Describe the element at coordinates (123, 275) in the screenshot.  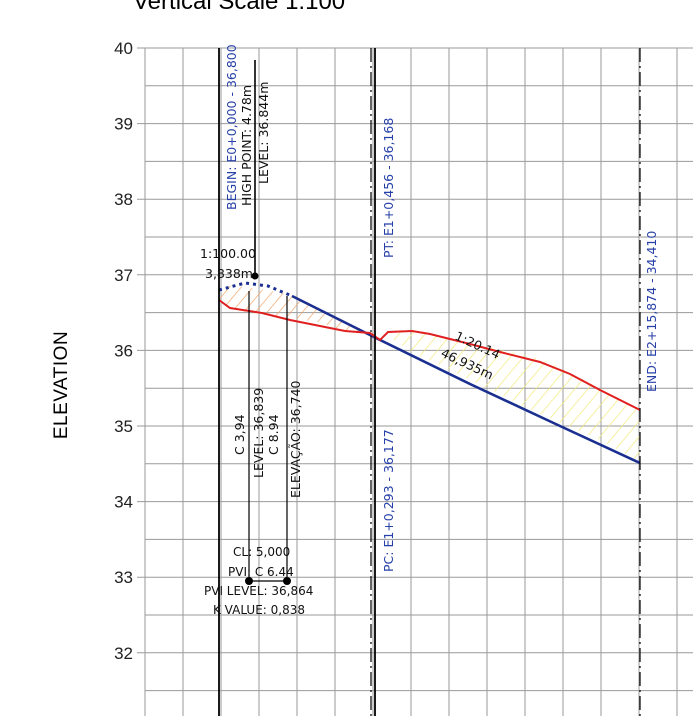
I see `y-tick-label: 37` at that location.